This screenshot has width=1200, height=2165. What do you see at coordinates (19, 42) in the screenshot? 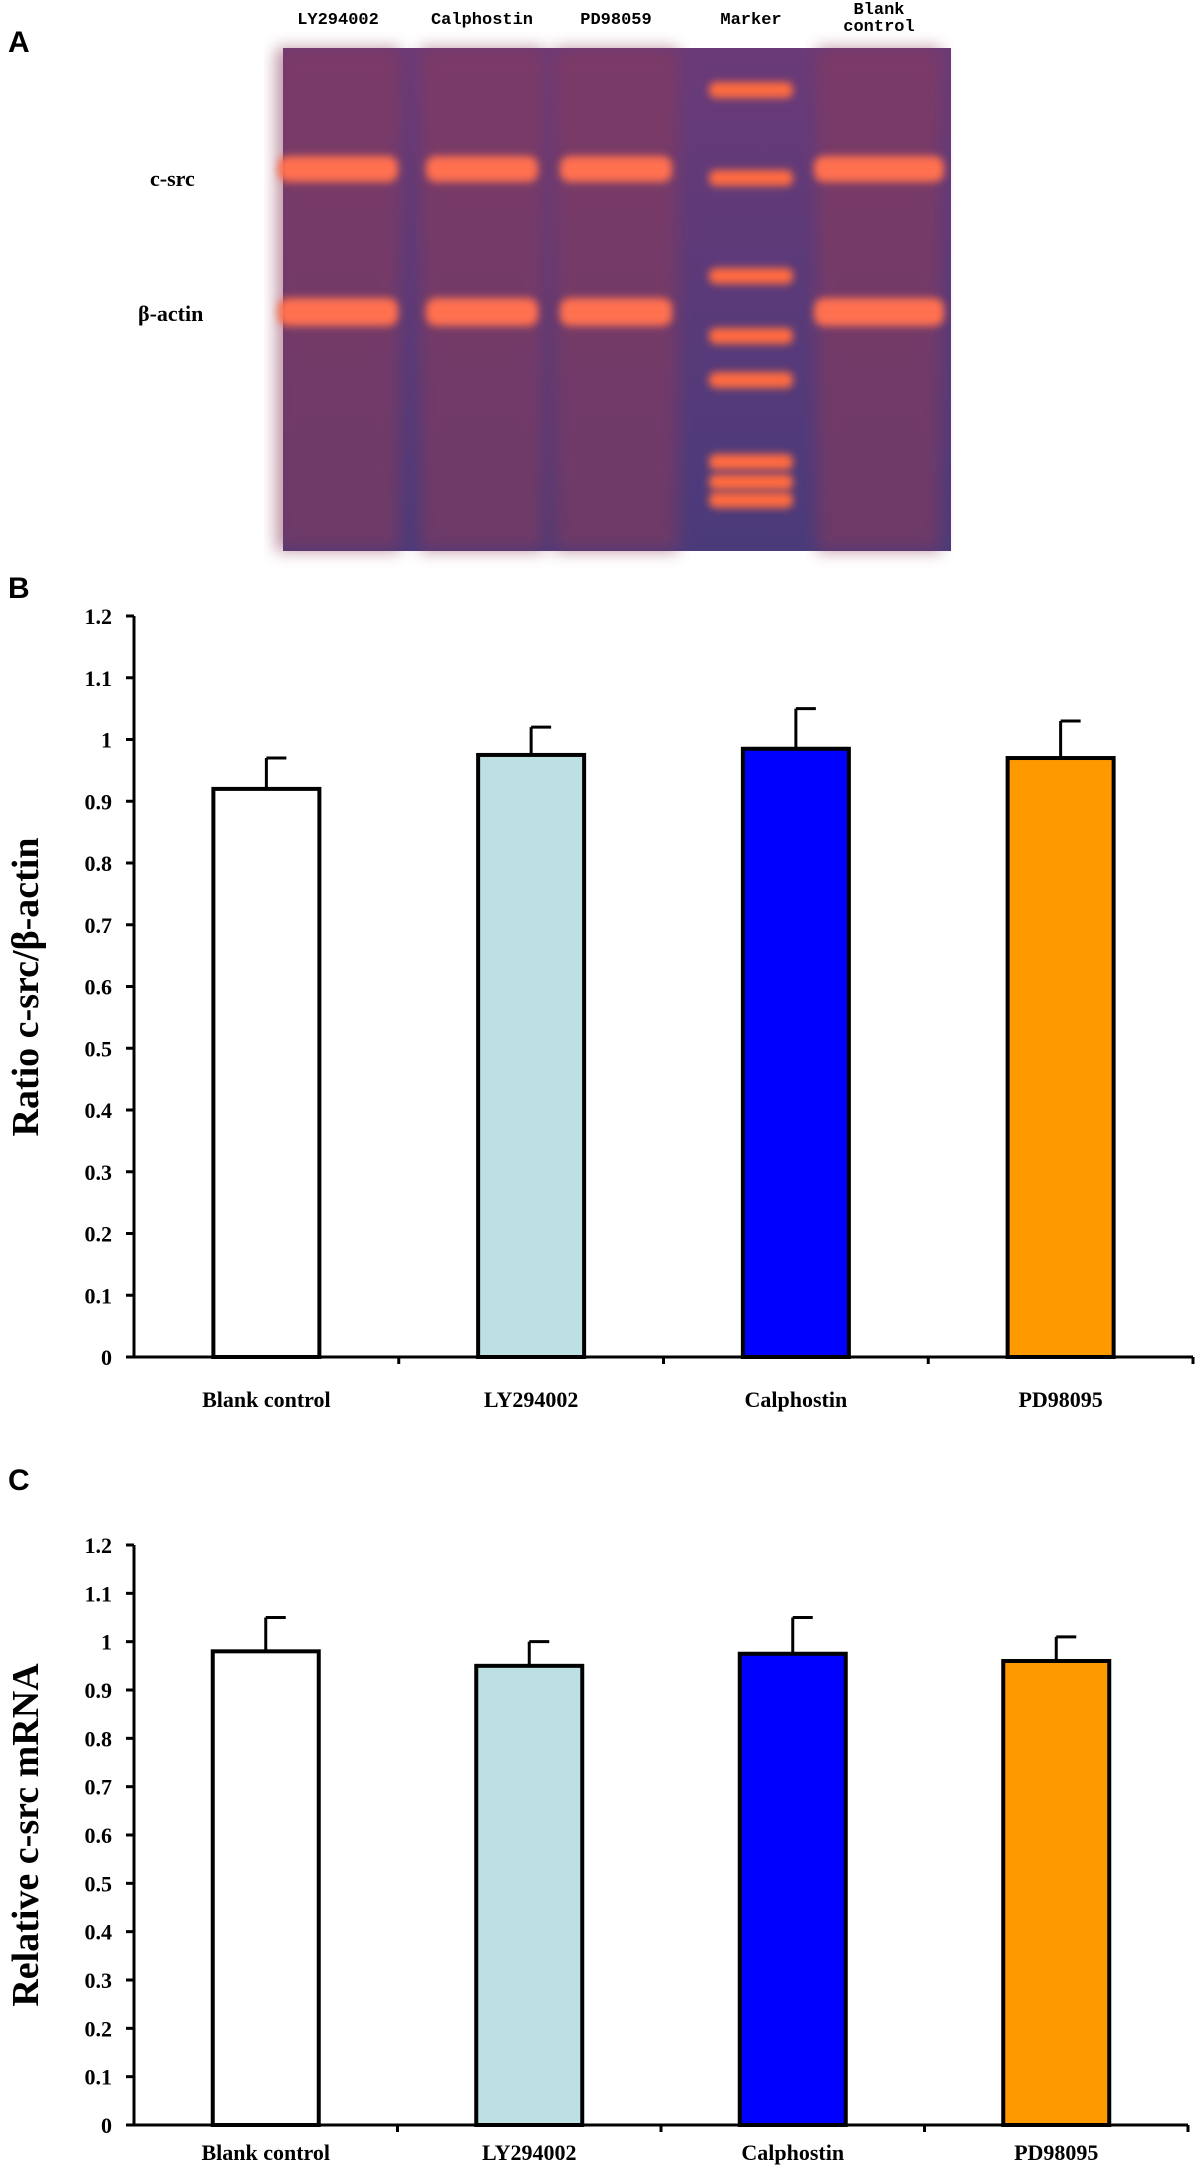
I see `panel-label: A` at bounding box center [19, 42].